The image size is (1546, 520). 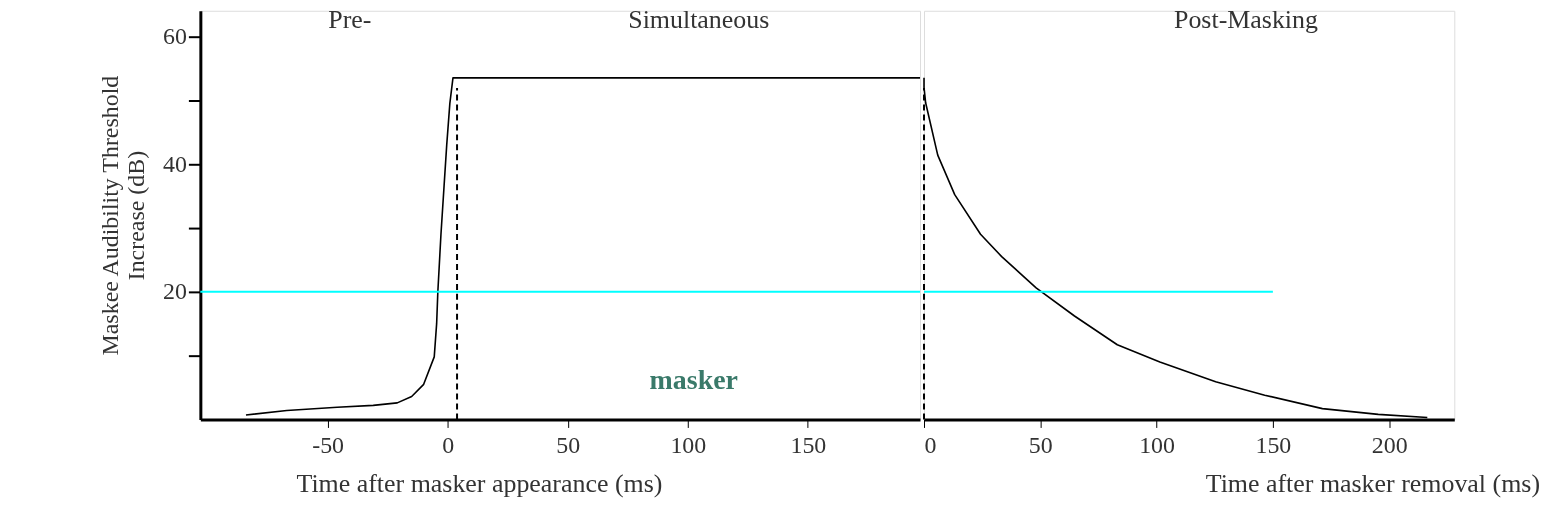 What do you see at coordinates (328, 444) in the screenshot?
I see `x-tick-label: -50` at bounding box center [328, 444].